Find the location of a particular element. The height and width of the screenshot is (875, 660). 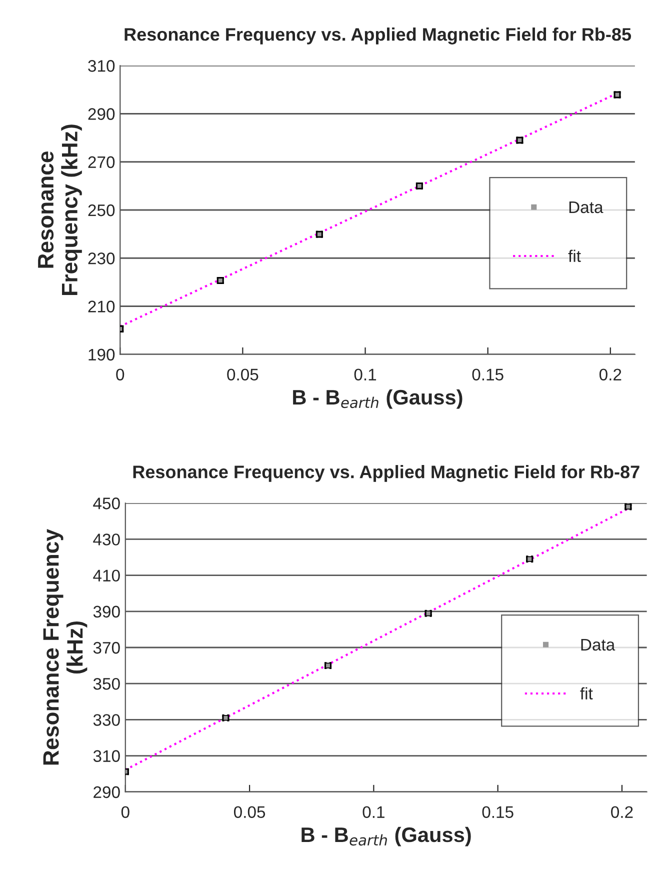

y-tick-label: 370 is located at coordinates (106, 648).